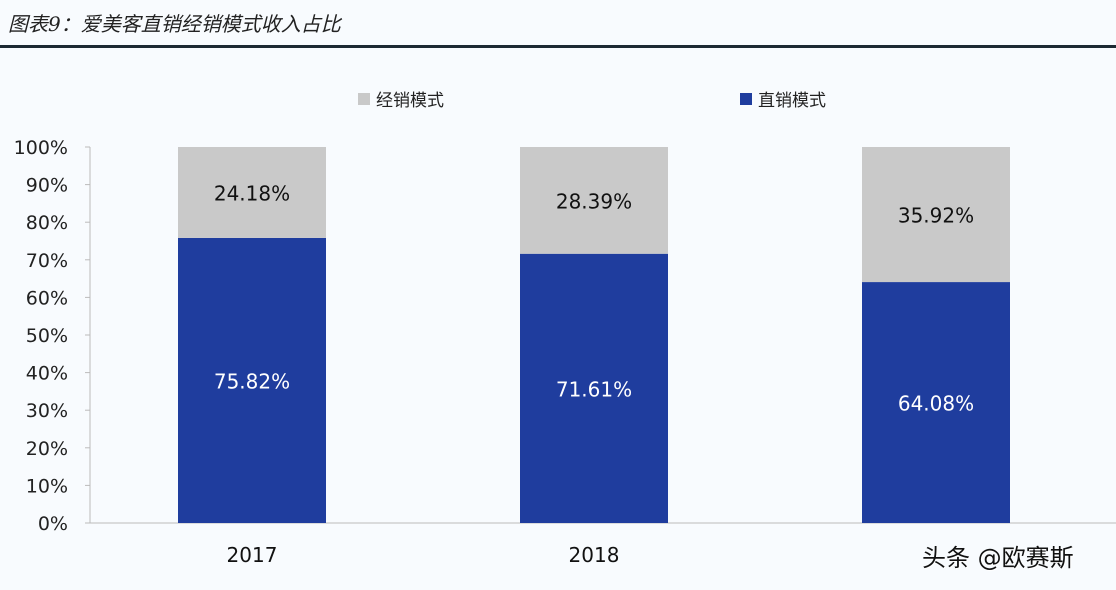 This screenshot has height=590, width=1116. I want to click on y-tick-label: 70%, so click(47, 261).